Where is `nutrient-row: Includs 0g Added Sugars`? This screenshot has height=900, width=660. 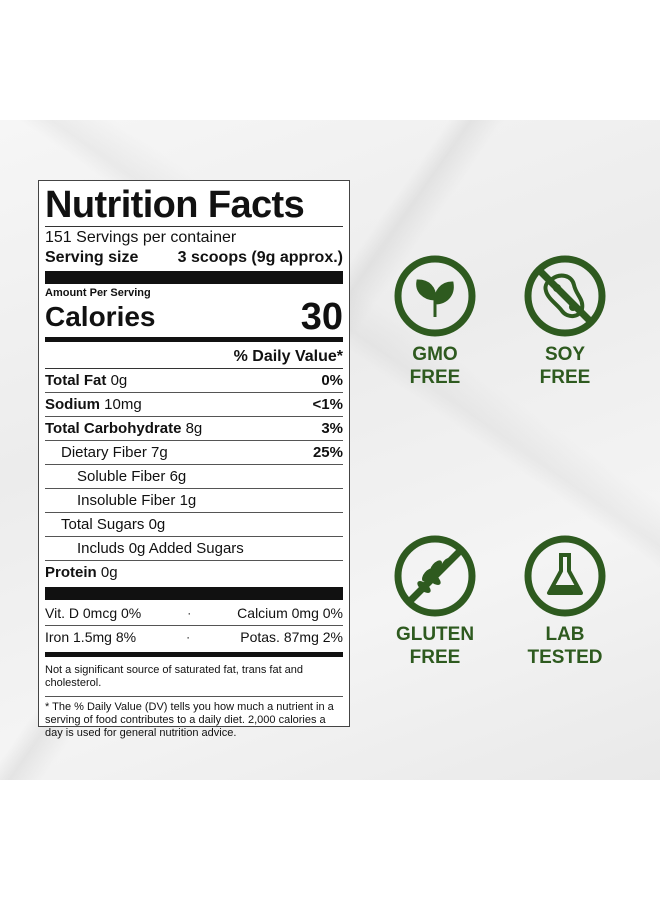
nutrient-row: Includs 0g Added Sugars is located at coordinates (194, 549).